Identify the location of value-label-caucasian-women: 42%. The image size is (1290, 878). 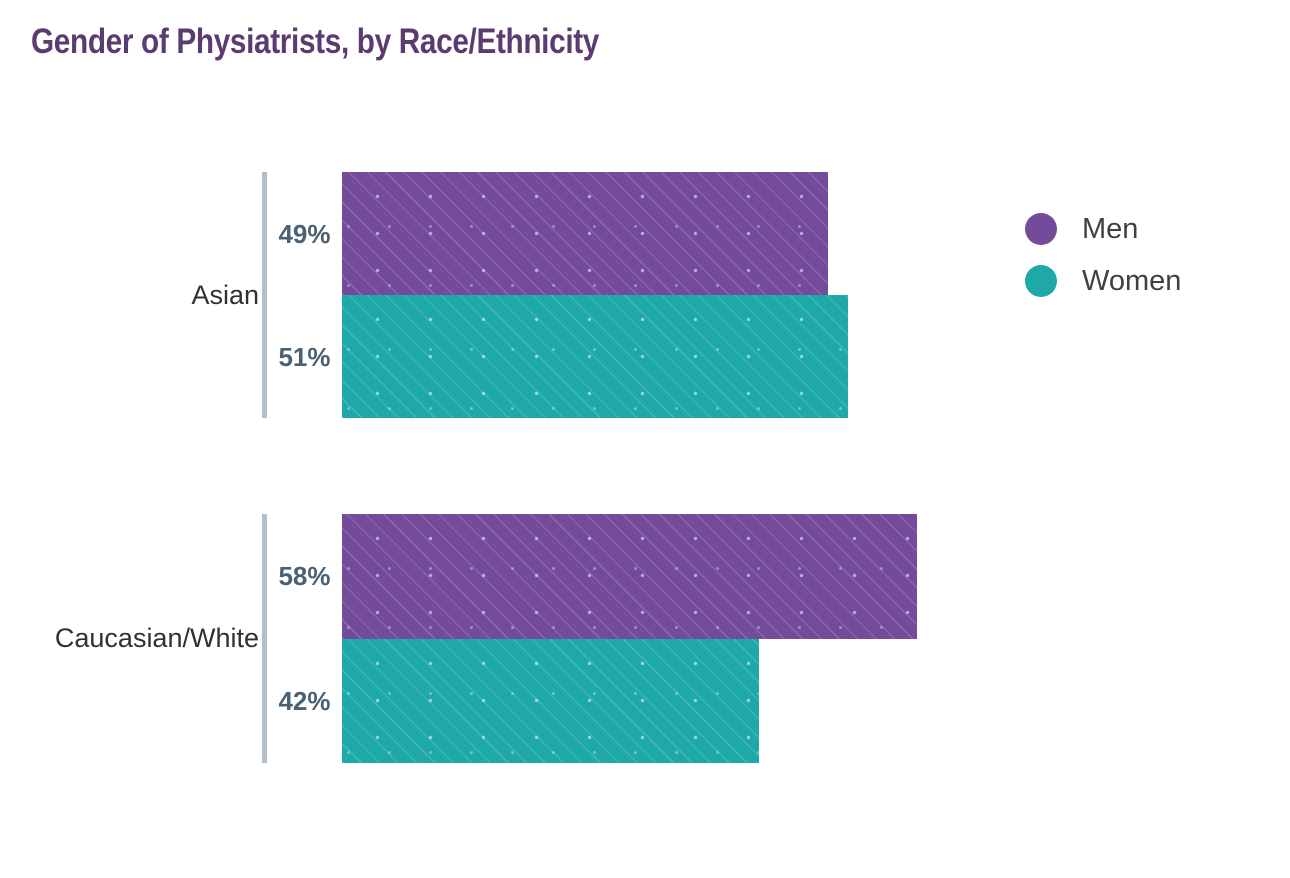
(304, 700).